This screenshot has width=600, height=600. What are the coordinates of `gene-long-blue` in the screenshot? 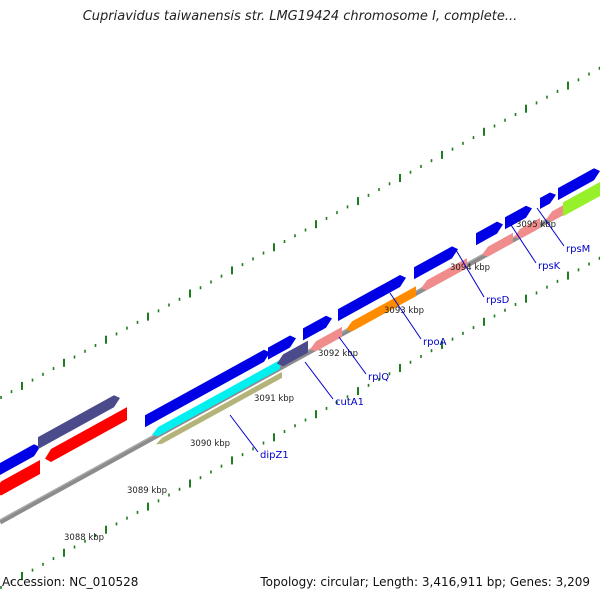 It's located at (207, 388).